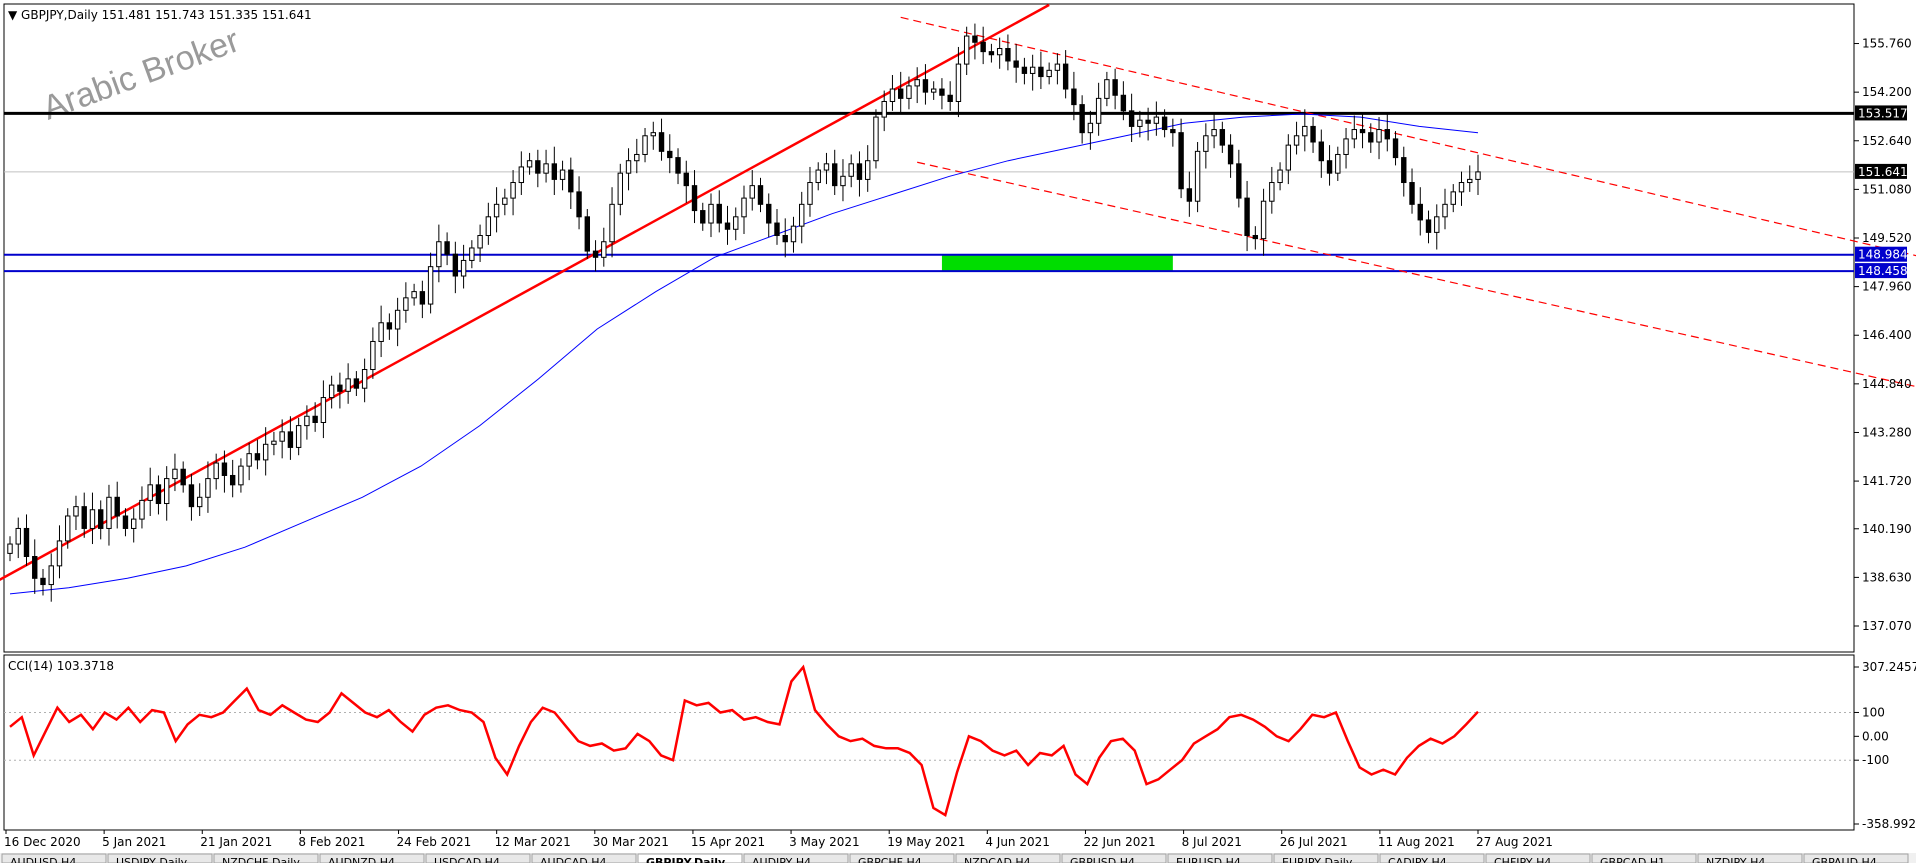 The width and height of the screenshot is (1916, 863). I want to click on chart-tab: GBPUSD,H4, so click(1114, 858).